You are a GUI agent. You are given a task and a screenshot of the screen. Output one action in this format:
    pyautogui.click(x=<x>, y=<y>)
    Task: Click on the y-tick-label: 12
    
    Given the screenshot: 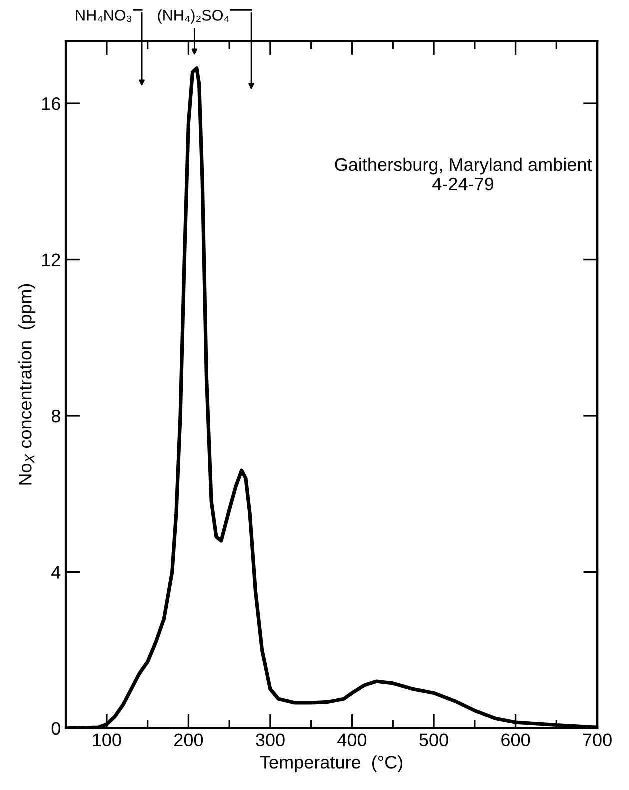 What is the action you would take?
    pyautogui.click(x=51, y=260)
    